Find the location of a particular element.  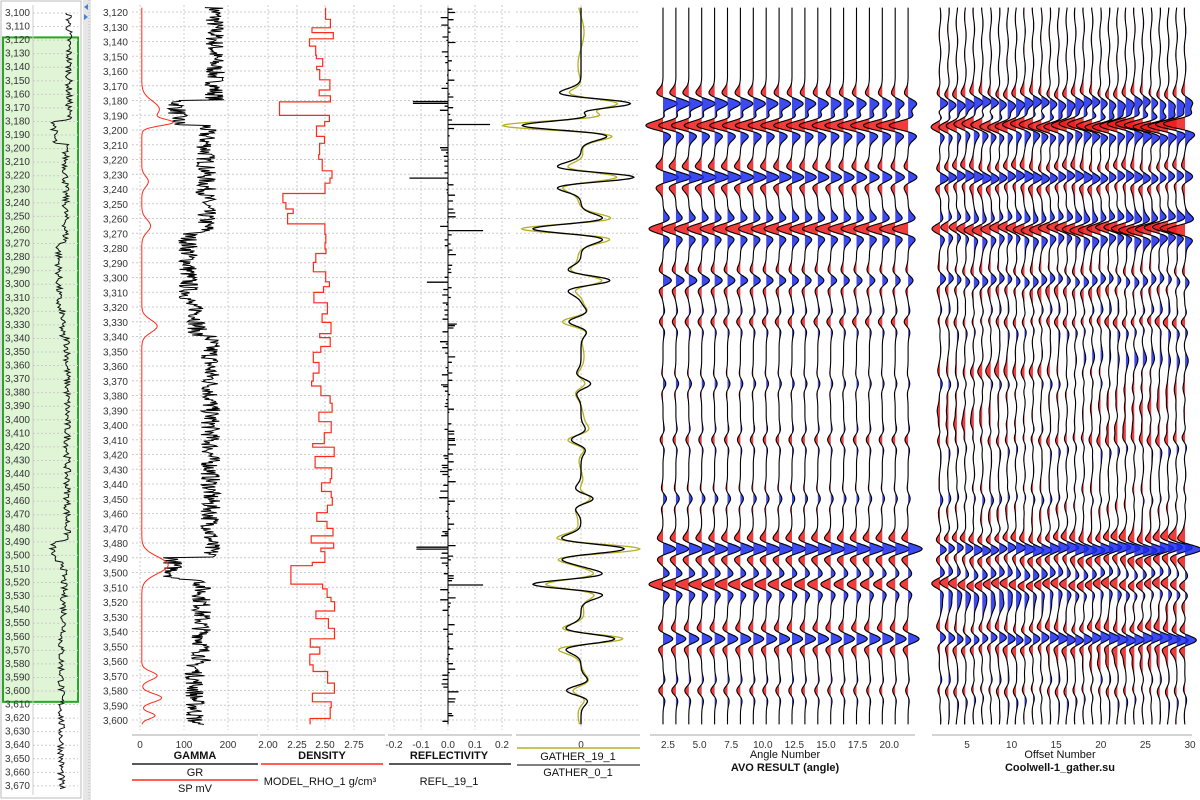

depth-label: 3,150 is located at coordinates (115, 57).